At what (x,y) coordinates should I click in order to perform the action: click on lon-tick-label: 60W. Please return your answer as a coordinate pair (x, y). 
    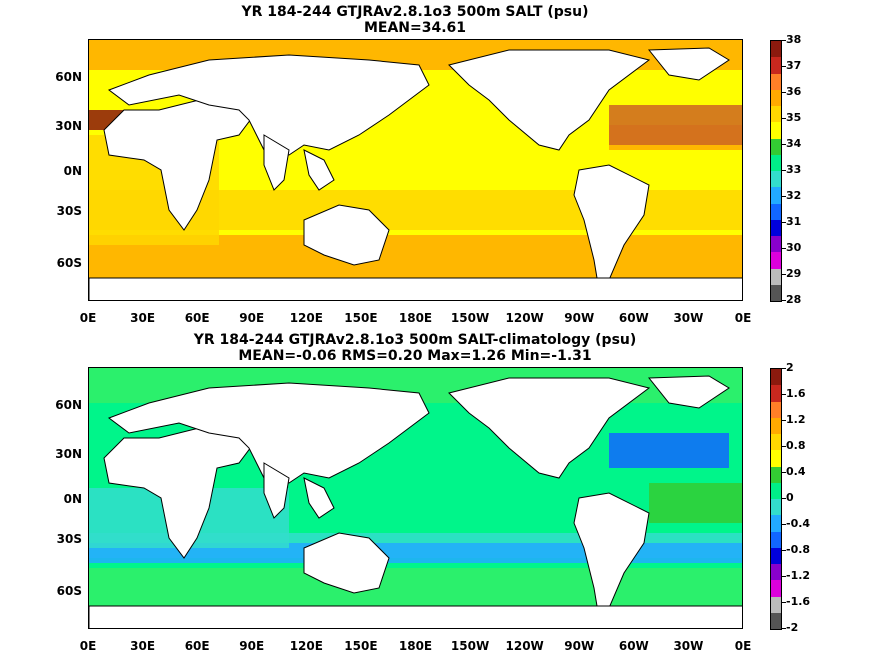
    Looking at the image, I should click on (633, 646).